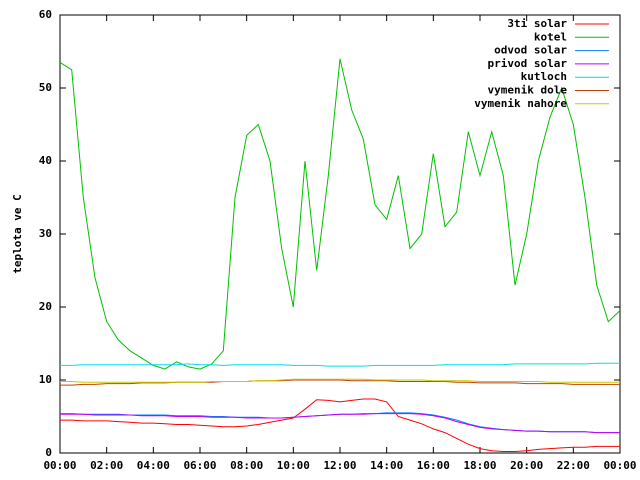 The image size is (640, 480). What do you see at coordinates (339, 465) in the screenshot?
I see `x-tick-label: 12:00` at bounding box center [339, 465].